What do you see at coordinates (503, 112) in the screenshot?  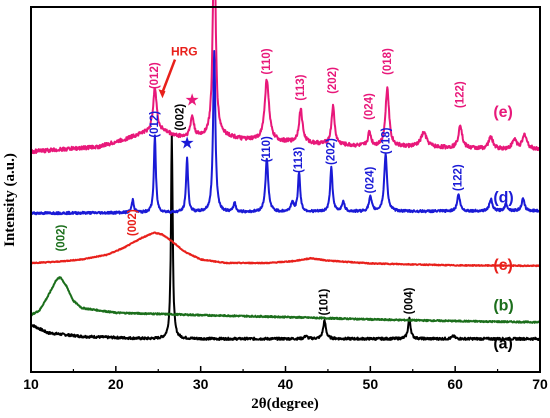 I see `curve-label-e: (e)` at bounding box center [503, 112].